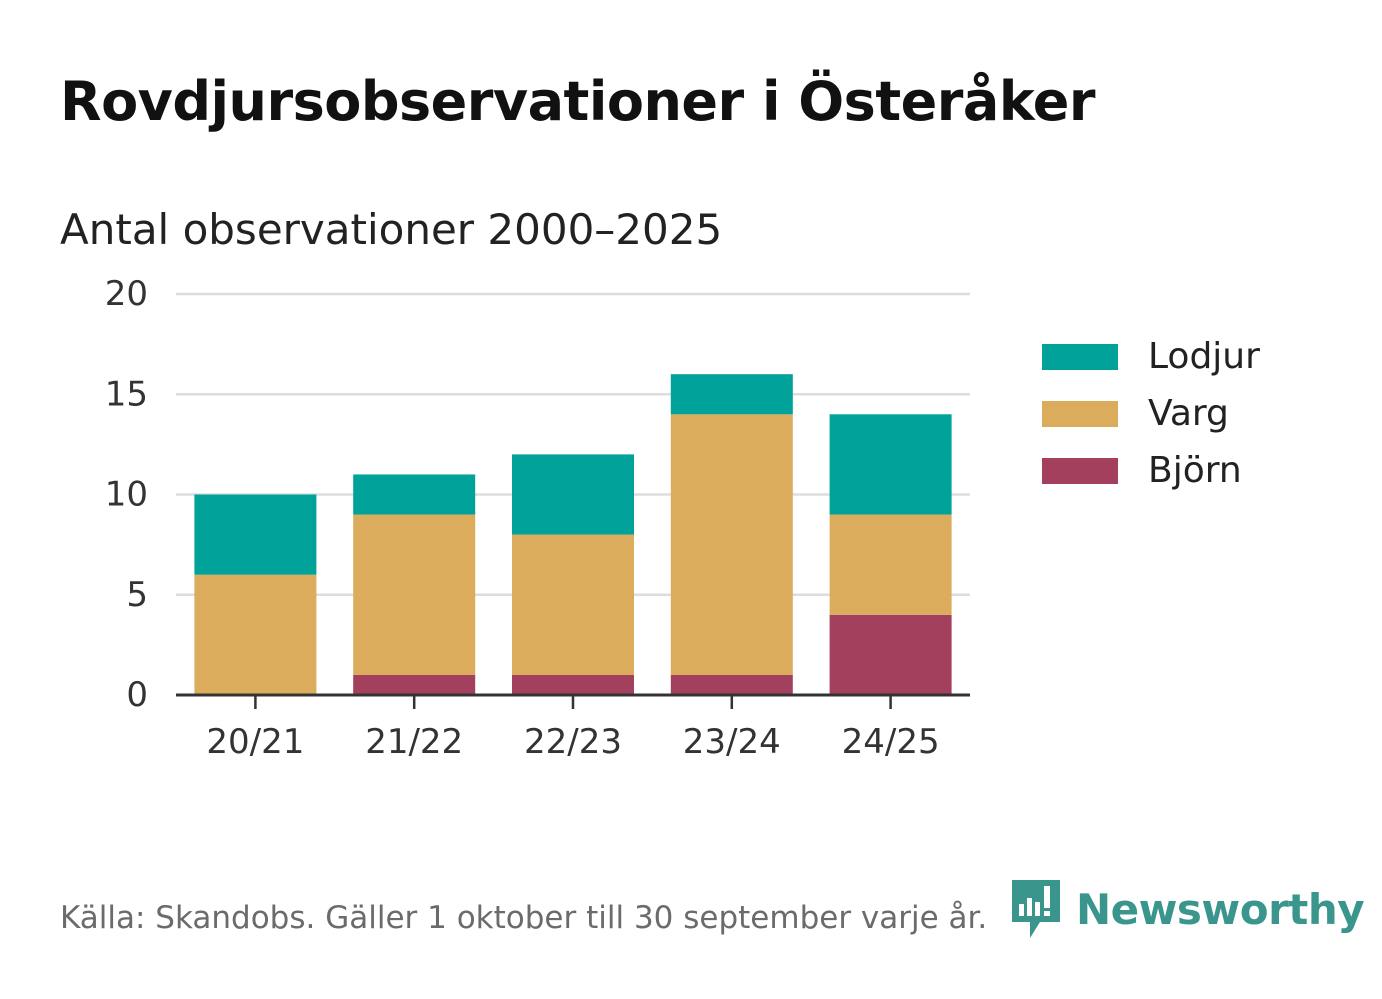  What do you see at coordinates (1195, 470) in the screenshot?
I see `legend-label-bjorn: Björn` at bounding box center [1195, 470].